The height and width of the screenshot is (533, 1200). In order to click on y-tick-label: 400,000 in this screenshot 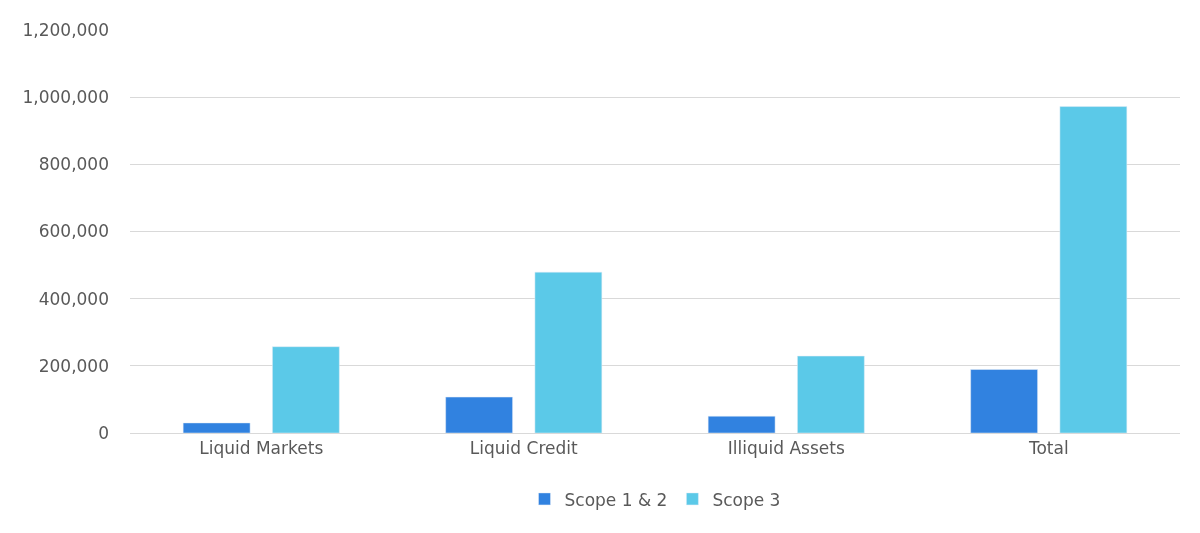, I will do `click(73, 298)`.